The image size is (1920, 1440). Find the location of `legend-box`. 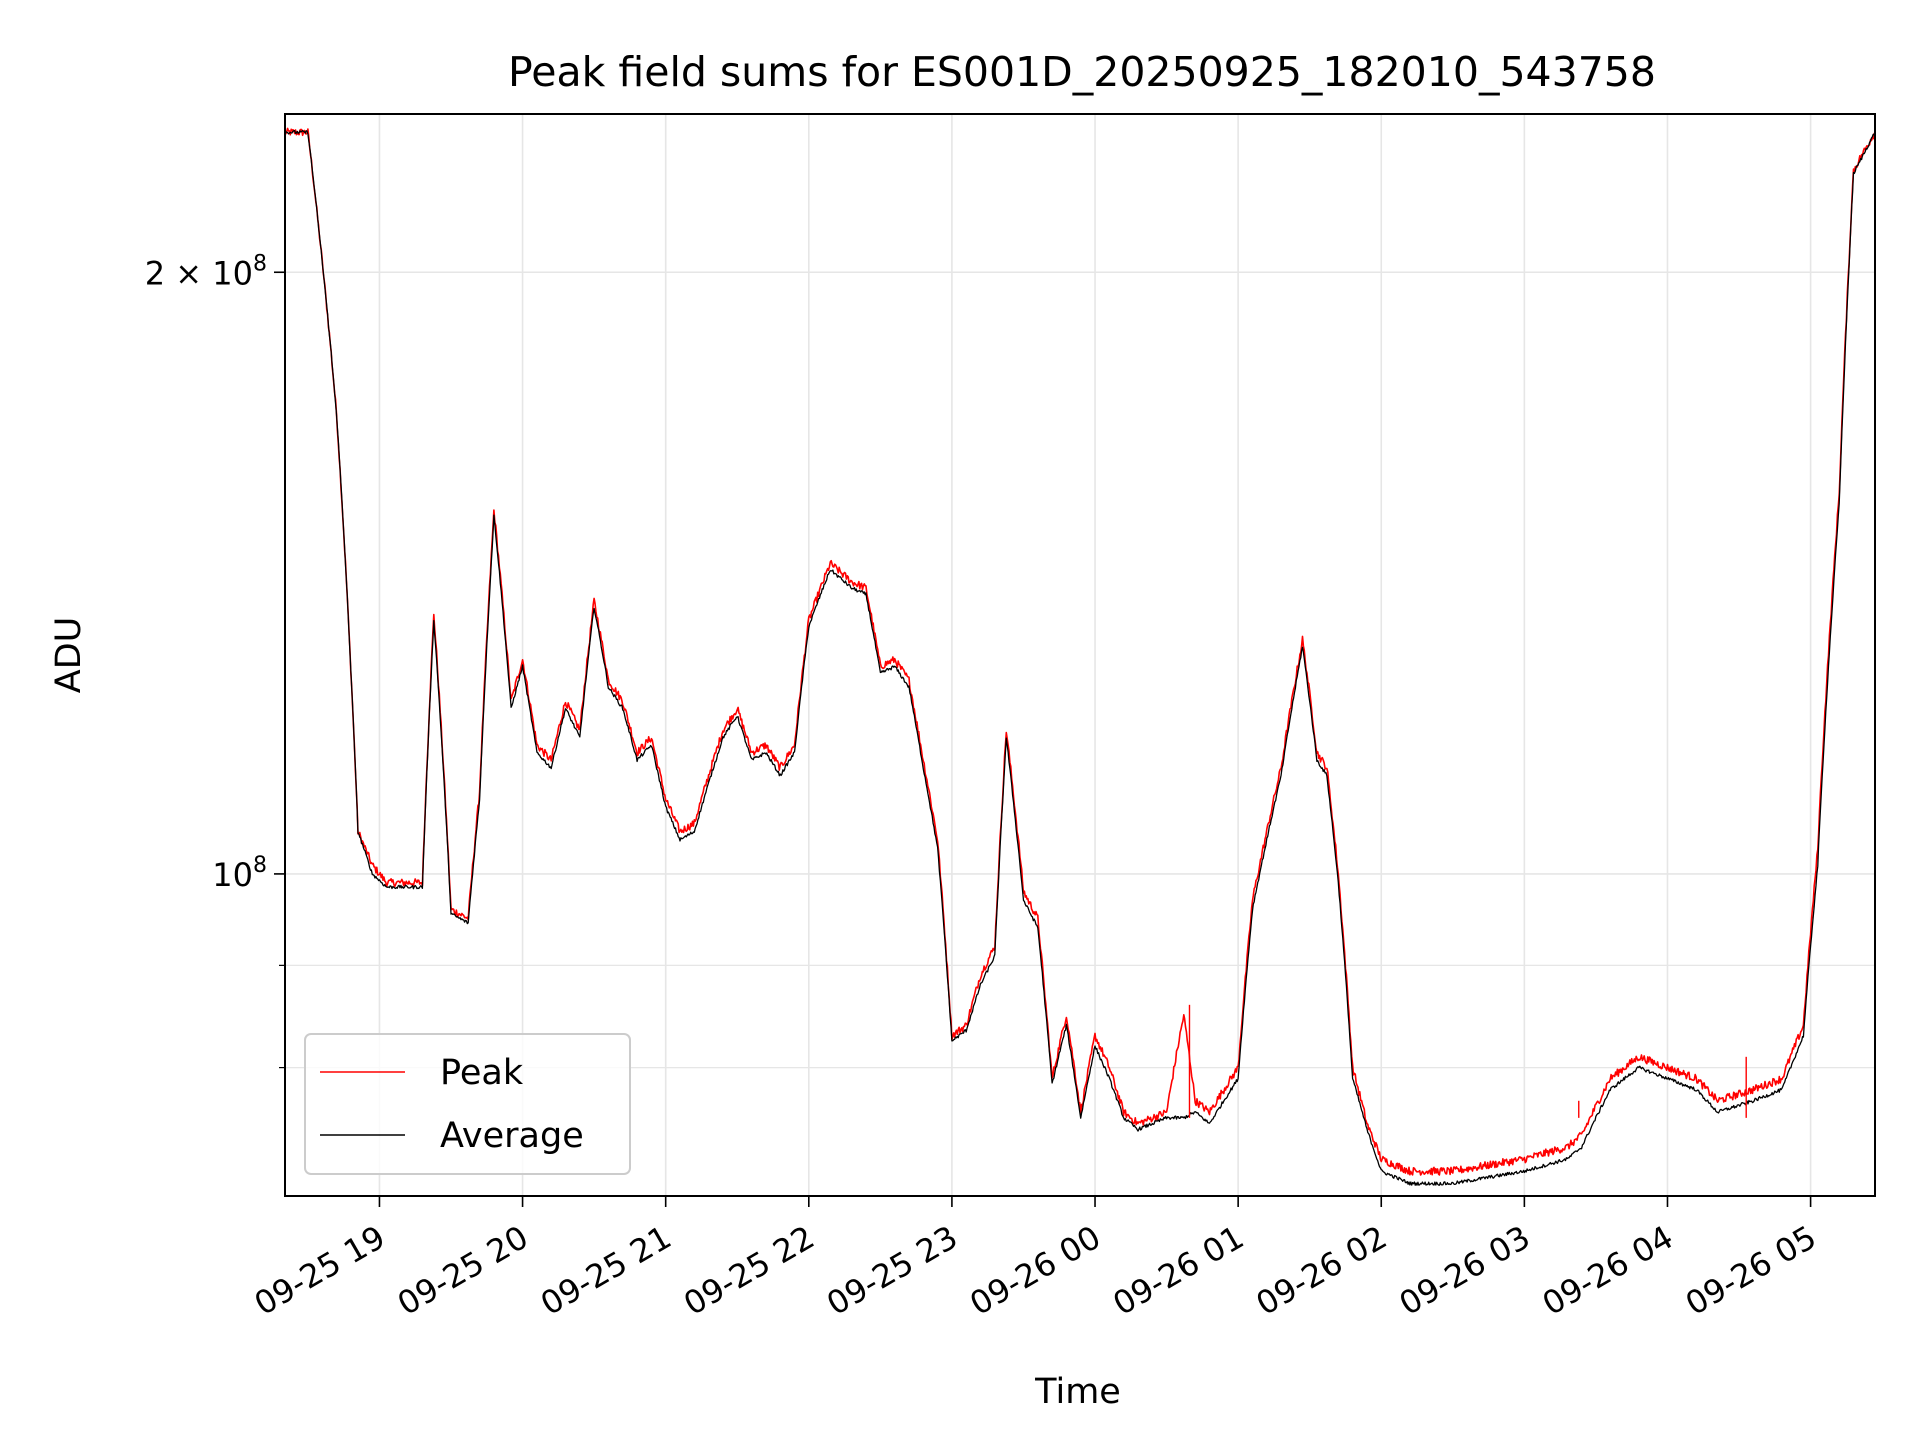

legend-box is located at coordinates (467, 1104).